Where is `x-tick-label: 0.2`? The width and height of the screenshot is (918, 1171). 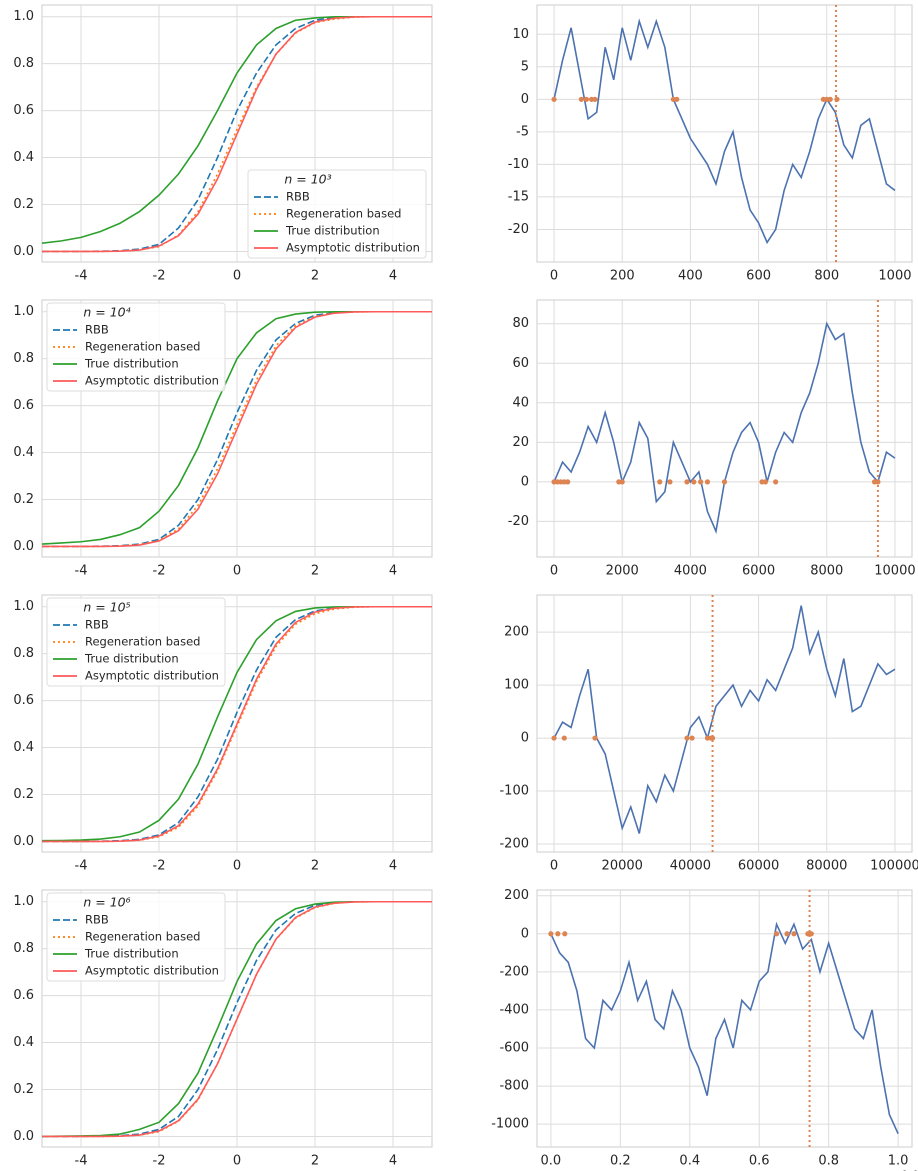 x-tick-label: 0.2 is located at coordinates (620, 1161).